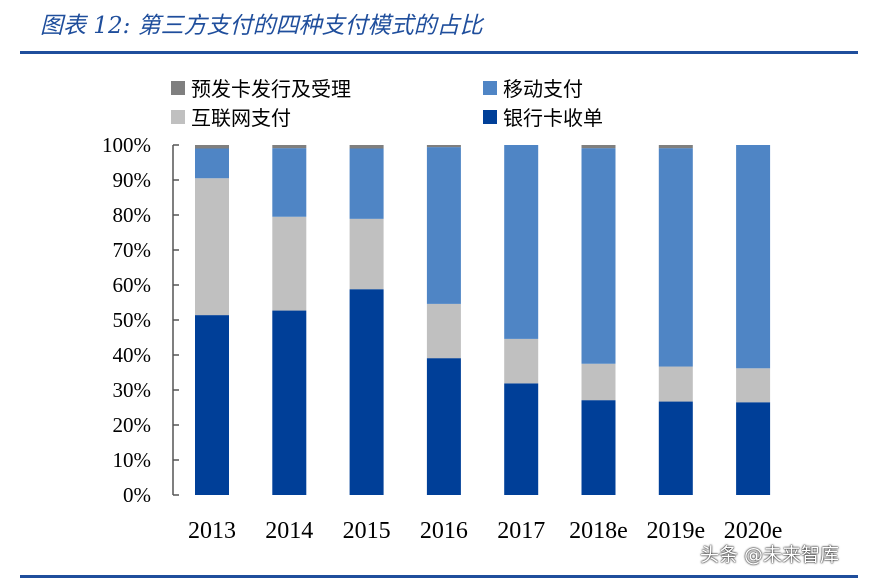  I want to click on y-tick-label: 20%, so click(132, 425).